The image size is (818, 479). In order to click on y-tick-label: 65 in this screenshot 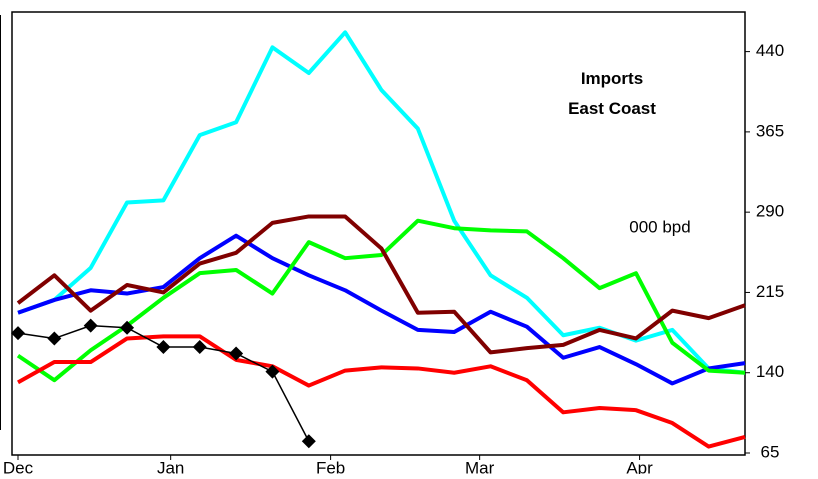, I will do `click(770, 451)`.